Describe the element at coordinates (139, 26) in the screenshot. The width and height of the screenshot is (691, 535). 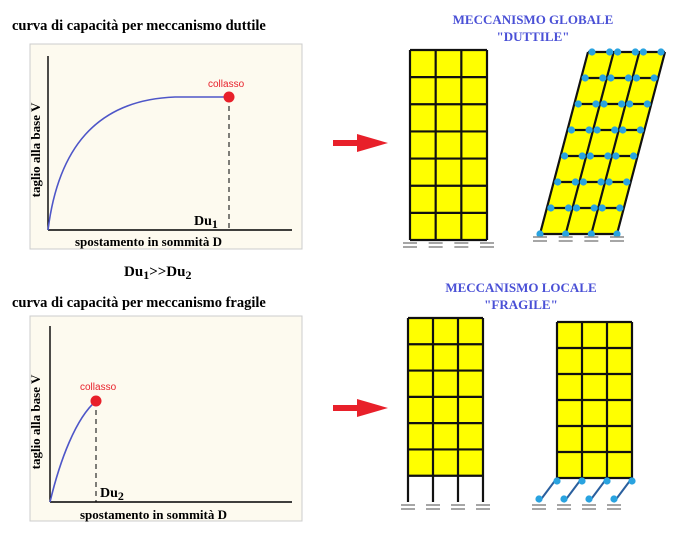
I see `top-chart-title: curva di capacità per meccanismo duttile` at that location.